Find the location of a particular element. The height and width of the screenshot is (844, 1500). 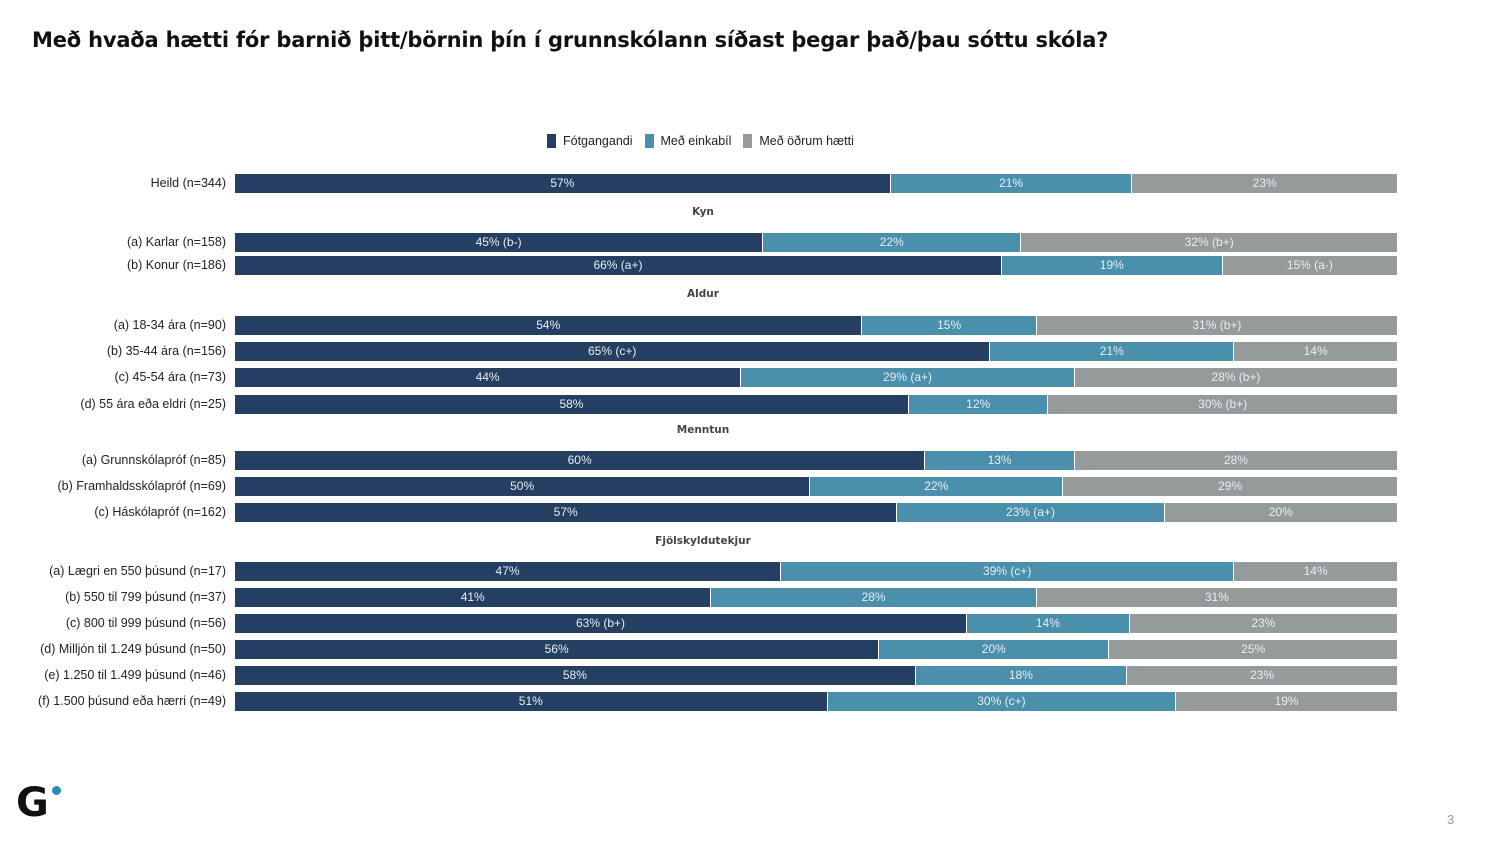

bar-row: 51% 30% (c+) 19% is located at coordinates (816, 701).